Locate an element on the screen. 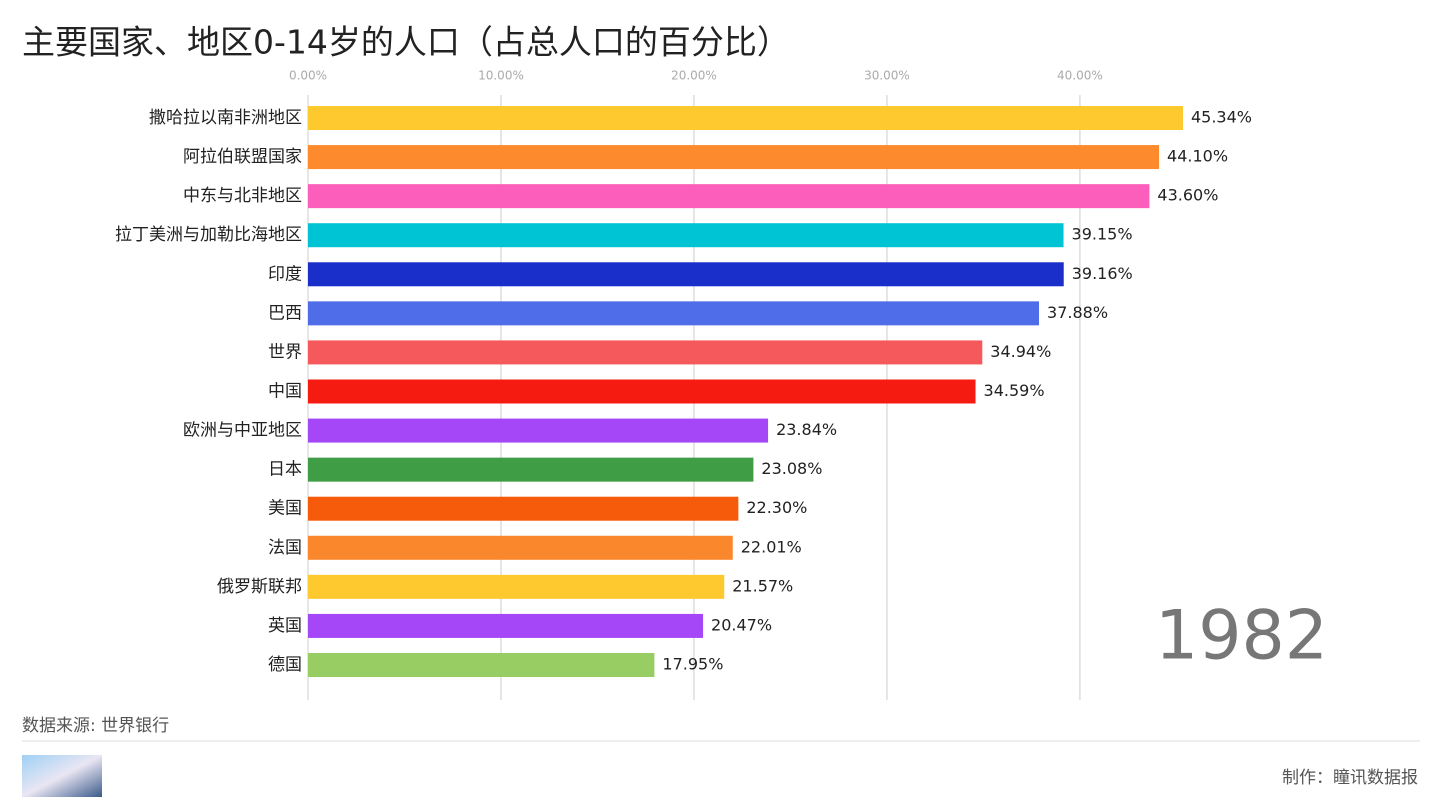 This screenshot has width=1440, height=812. value-label: 21.57% is located at coordinates (762, 585).